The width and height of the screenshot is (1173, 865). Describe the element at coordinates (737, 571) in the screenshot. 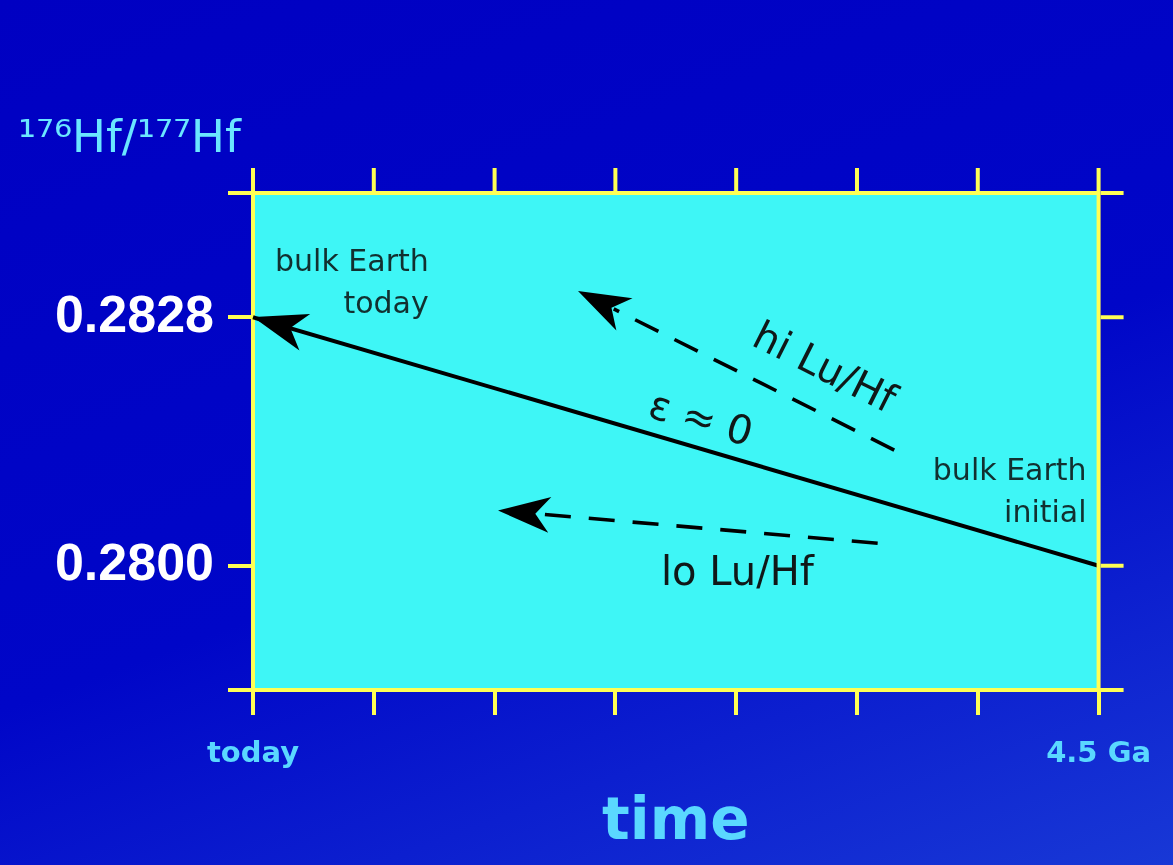

I see `annotation: lo Lu/Hf` at that location.